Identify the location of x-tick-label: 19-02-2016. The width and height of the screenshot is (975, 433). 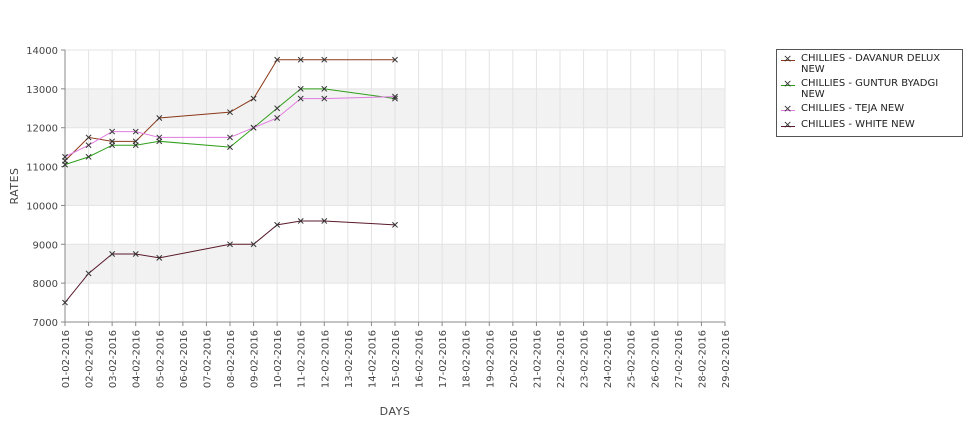
(490, 359).